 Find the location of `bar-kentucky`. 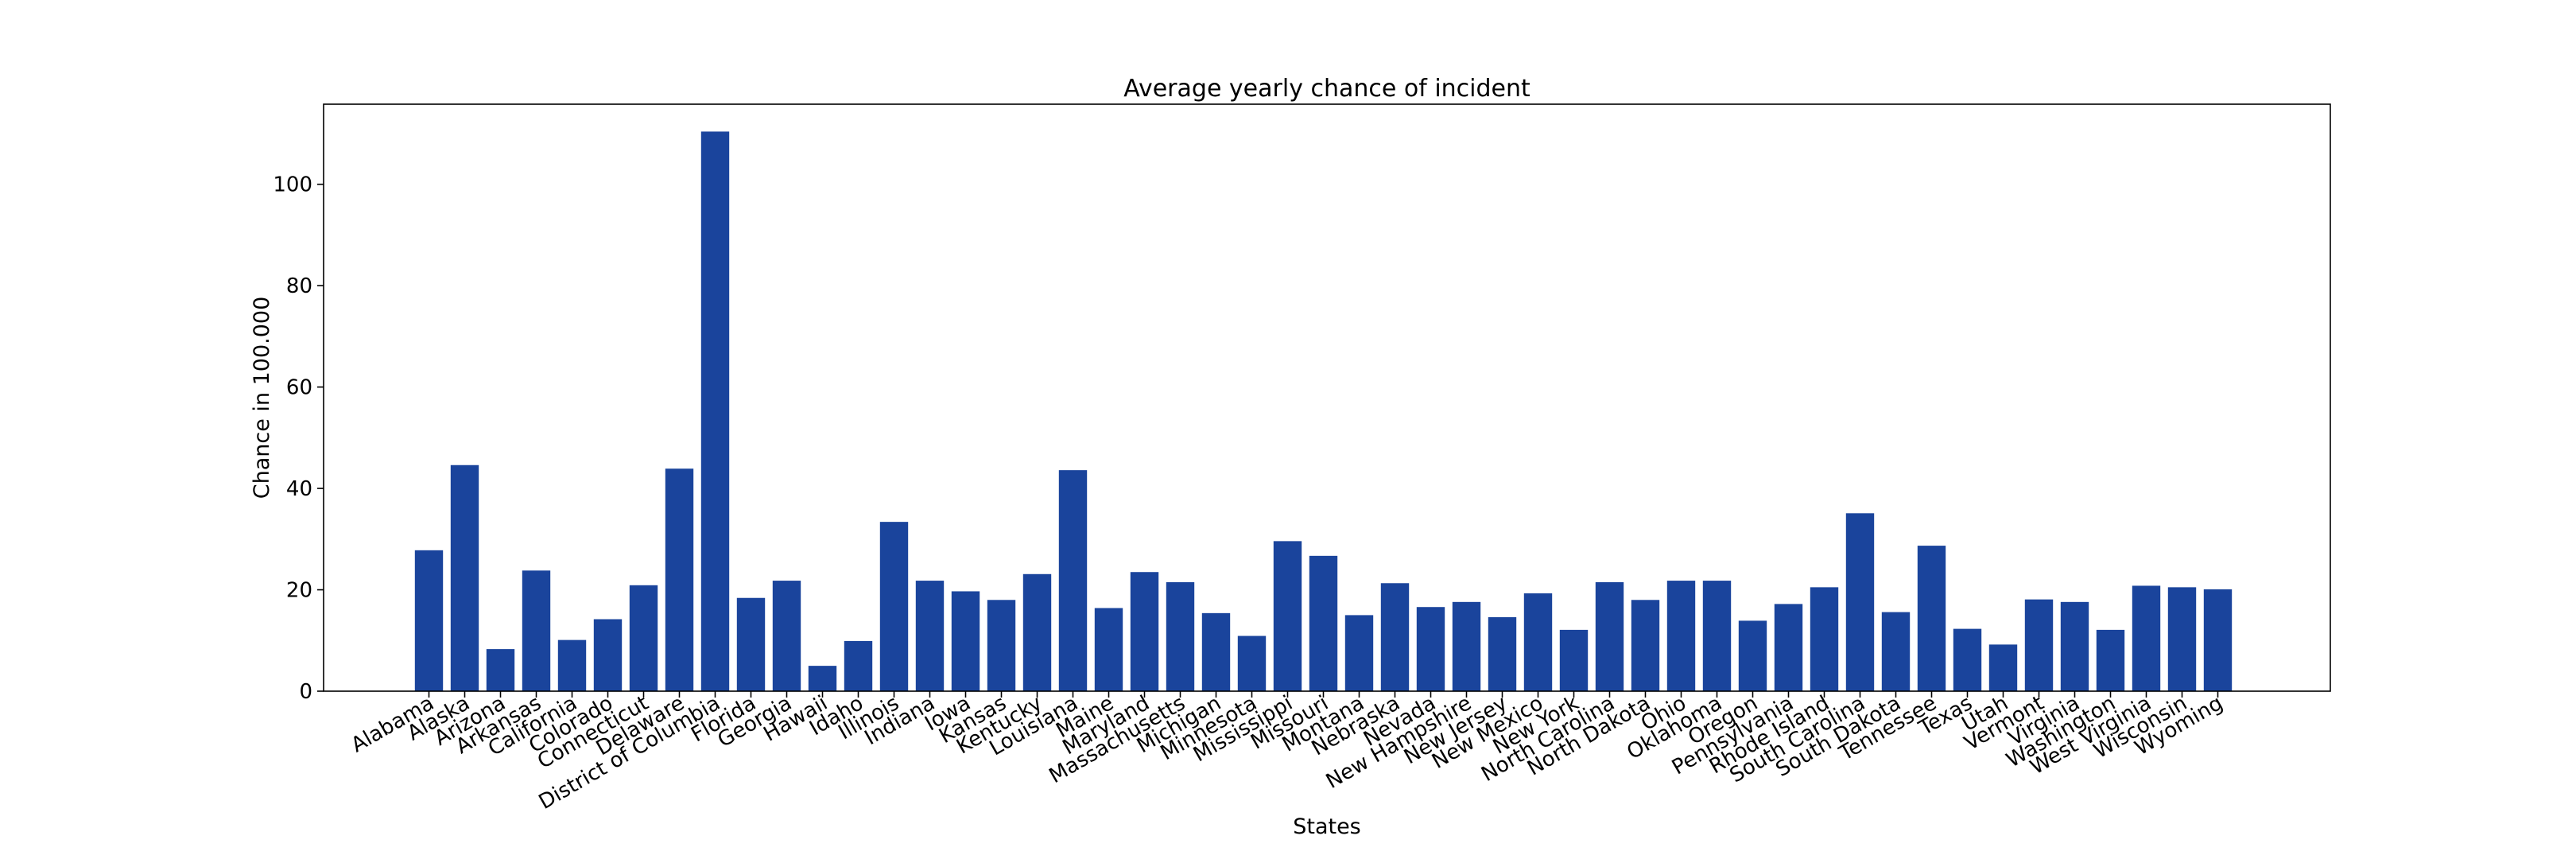

bar-kentucky is located at coordinates (1037, 632).